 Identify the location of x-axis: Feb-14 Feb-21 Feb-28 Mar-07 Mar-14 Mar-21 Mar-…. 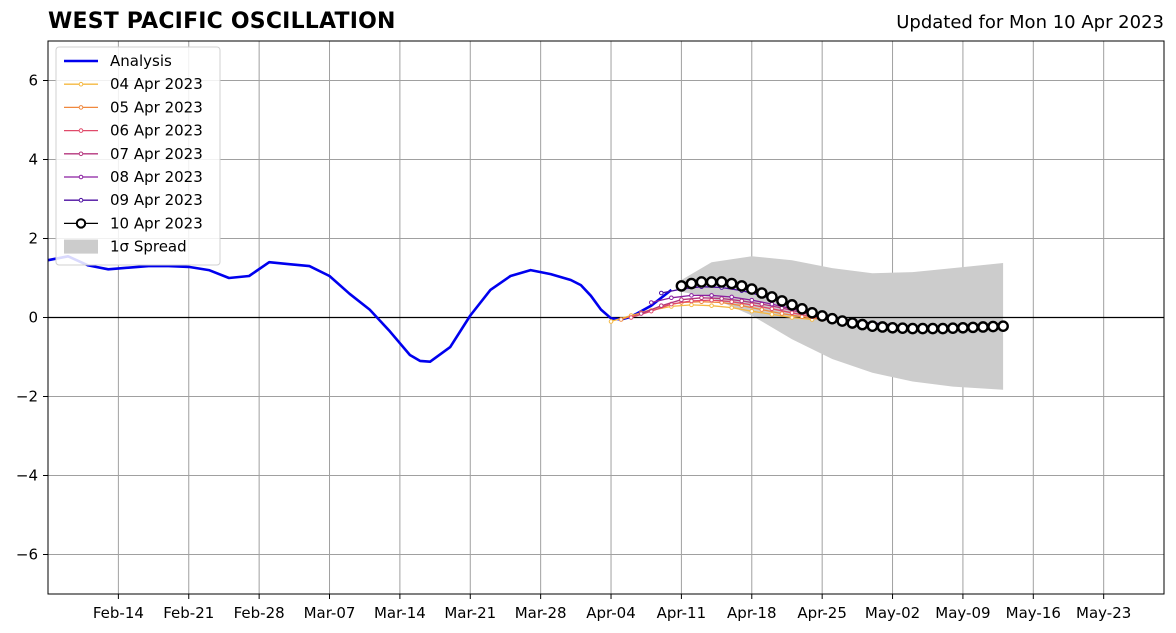
(612, 608).